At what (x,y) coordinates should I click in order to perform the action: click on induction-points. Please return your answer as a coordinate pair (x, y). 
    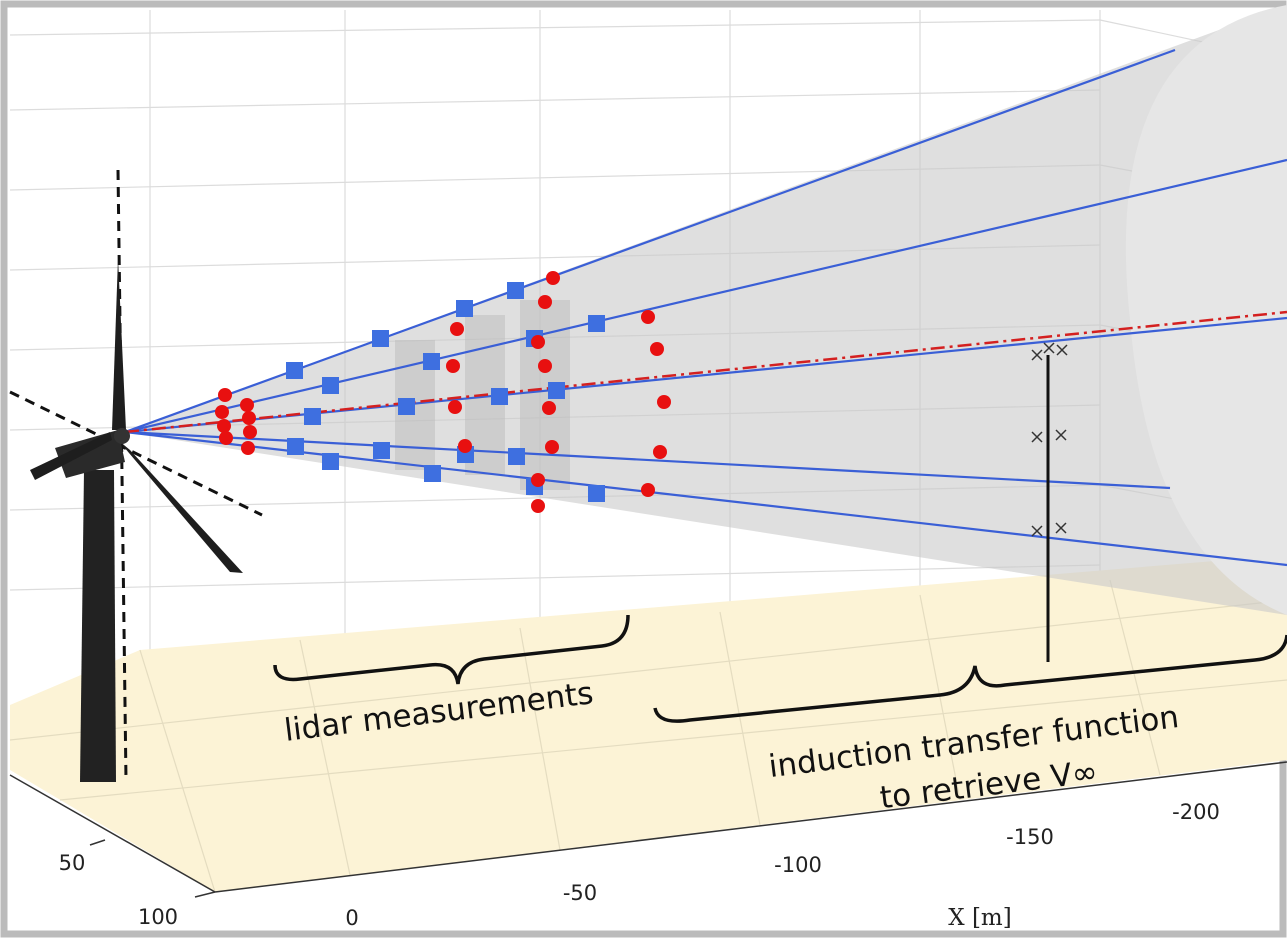
    Looking at the image, I should click on (1049, 502).